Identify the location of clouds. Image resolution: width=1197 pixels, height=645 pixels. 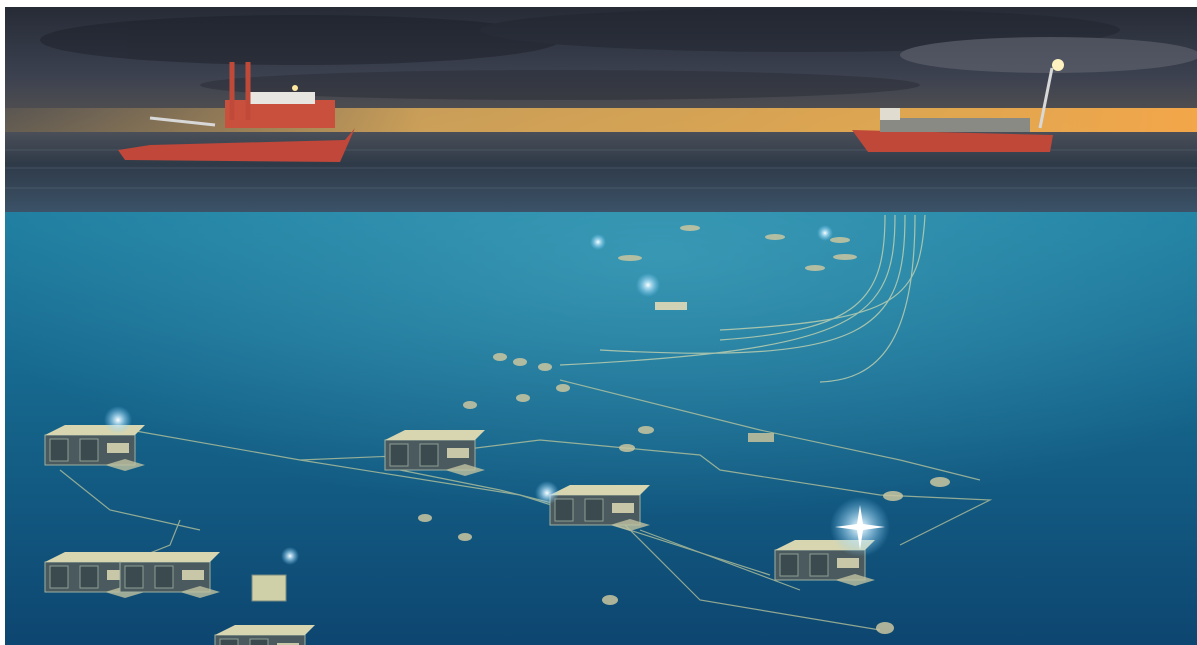
(618, 54).